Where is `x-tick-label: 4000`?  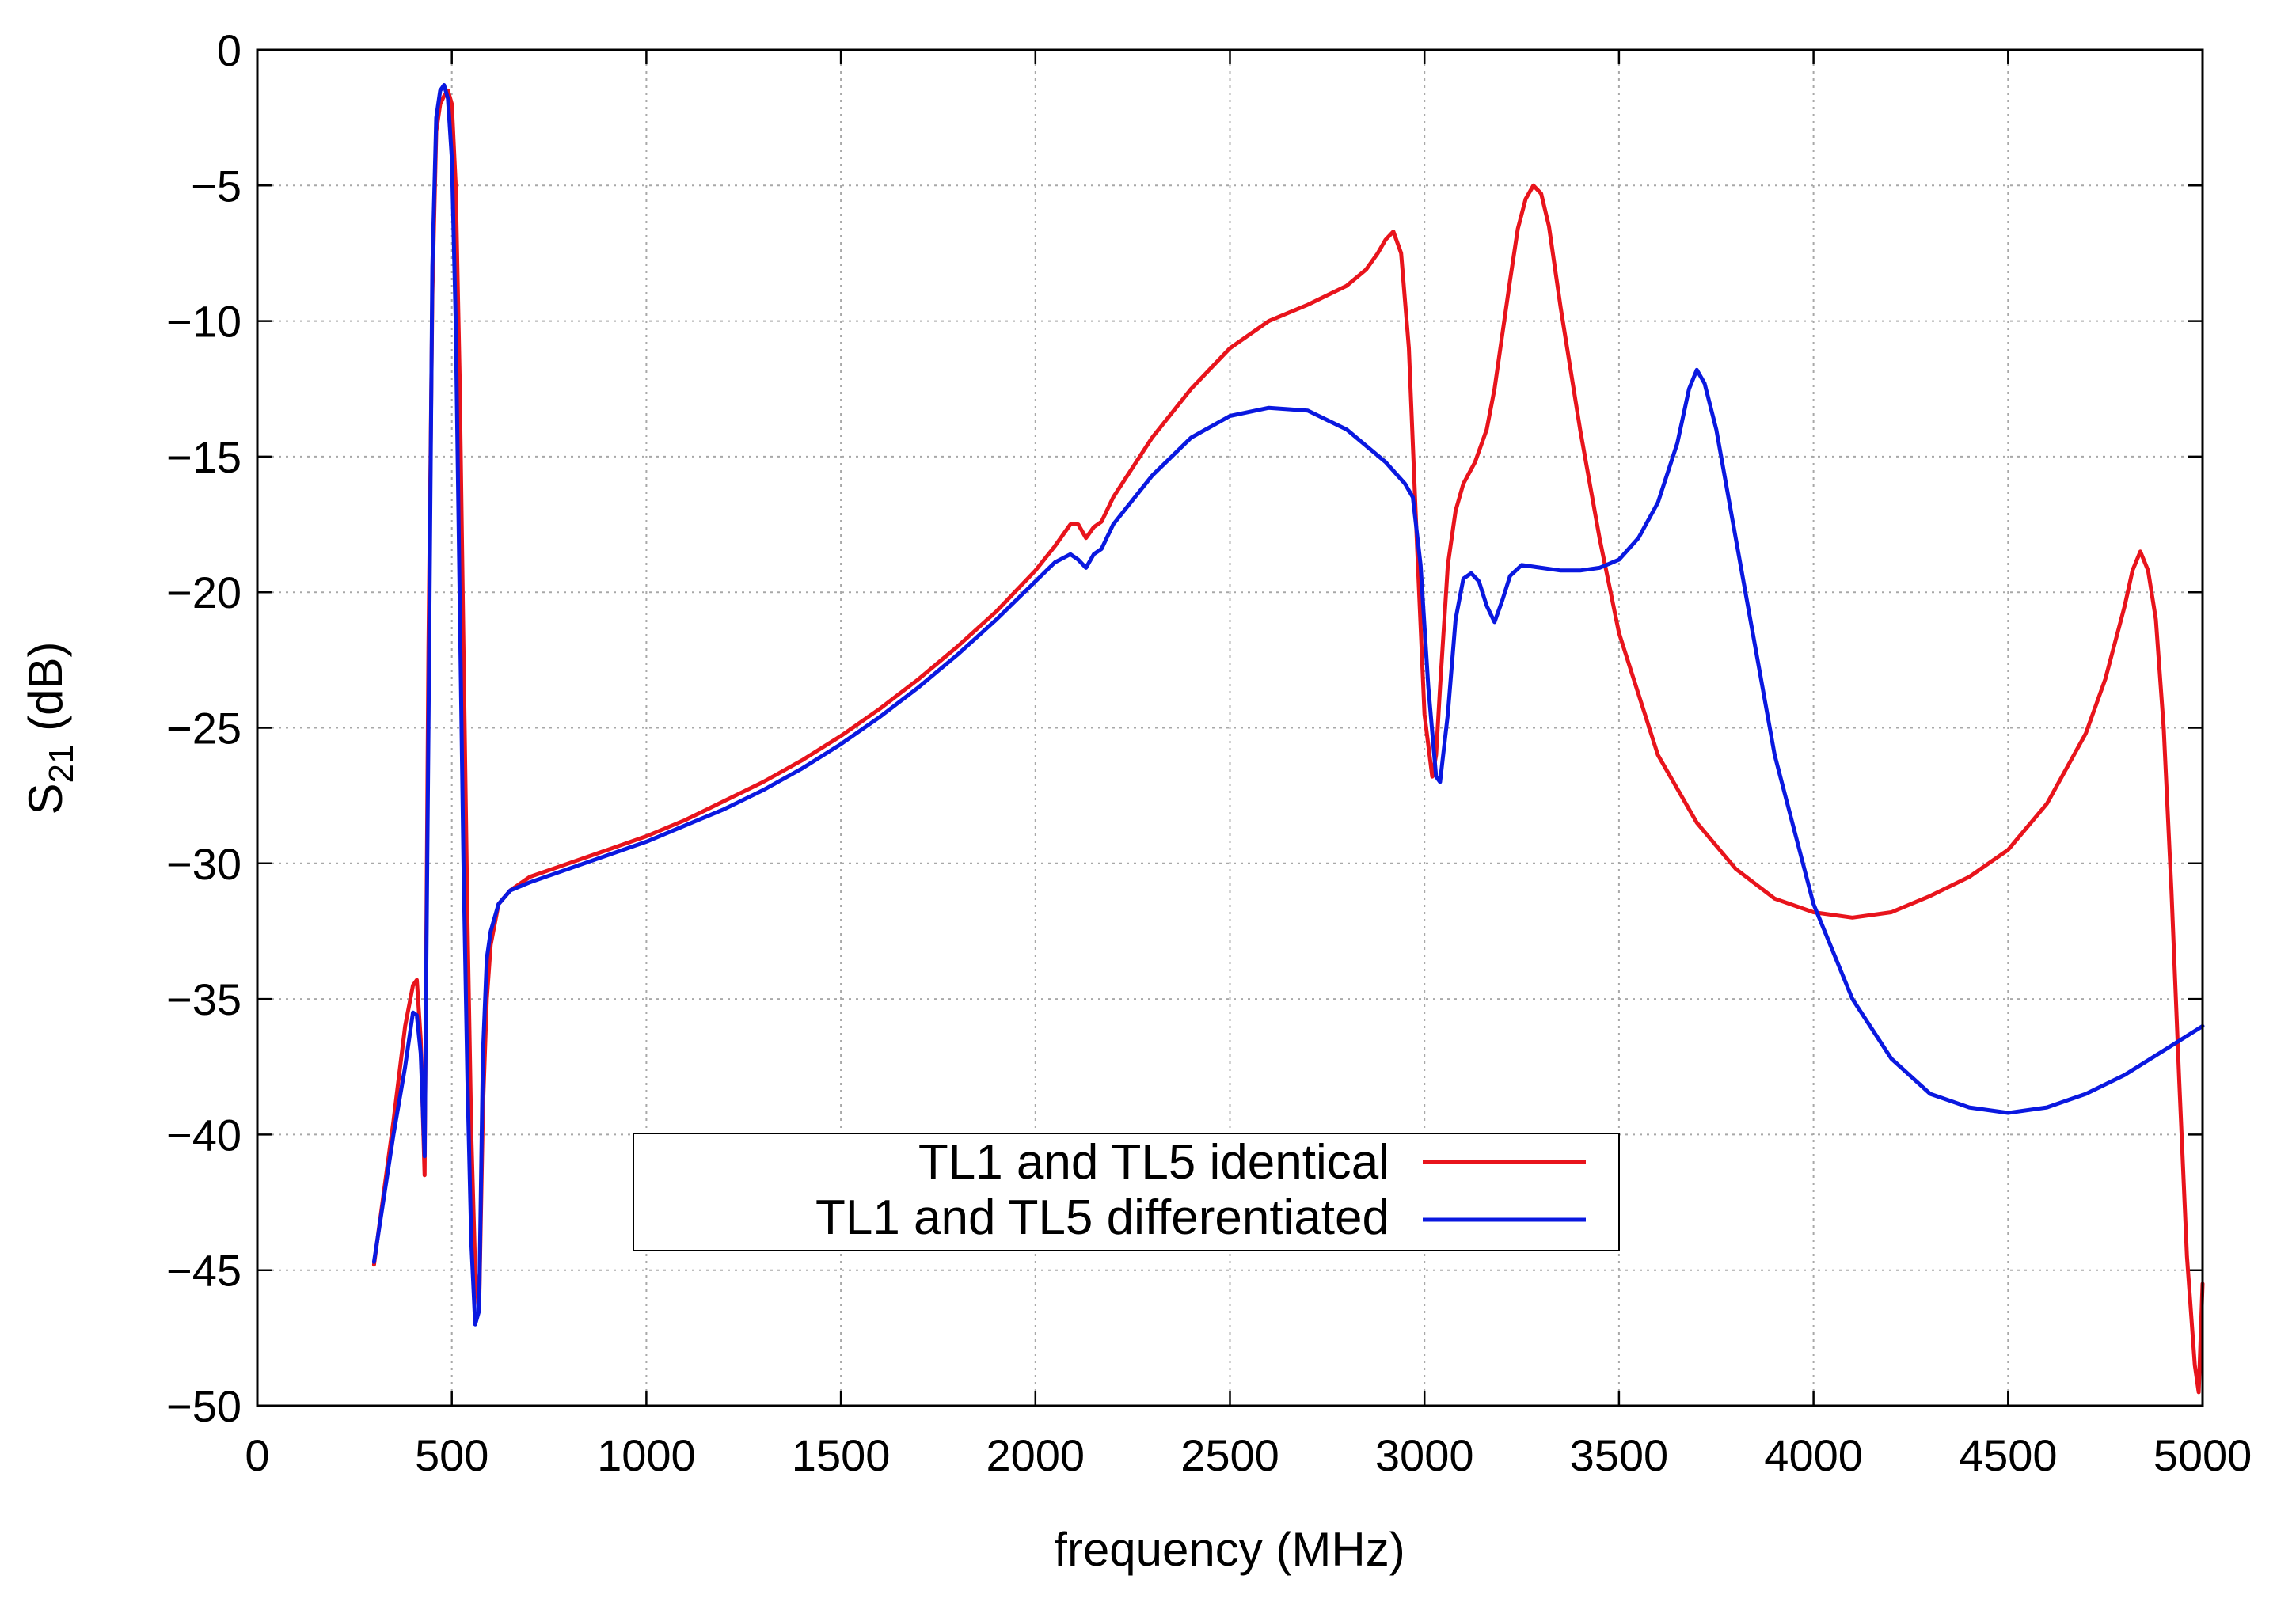
x-tick-label: 4000 is located at coordinates (1813, 1455).